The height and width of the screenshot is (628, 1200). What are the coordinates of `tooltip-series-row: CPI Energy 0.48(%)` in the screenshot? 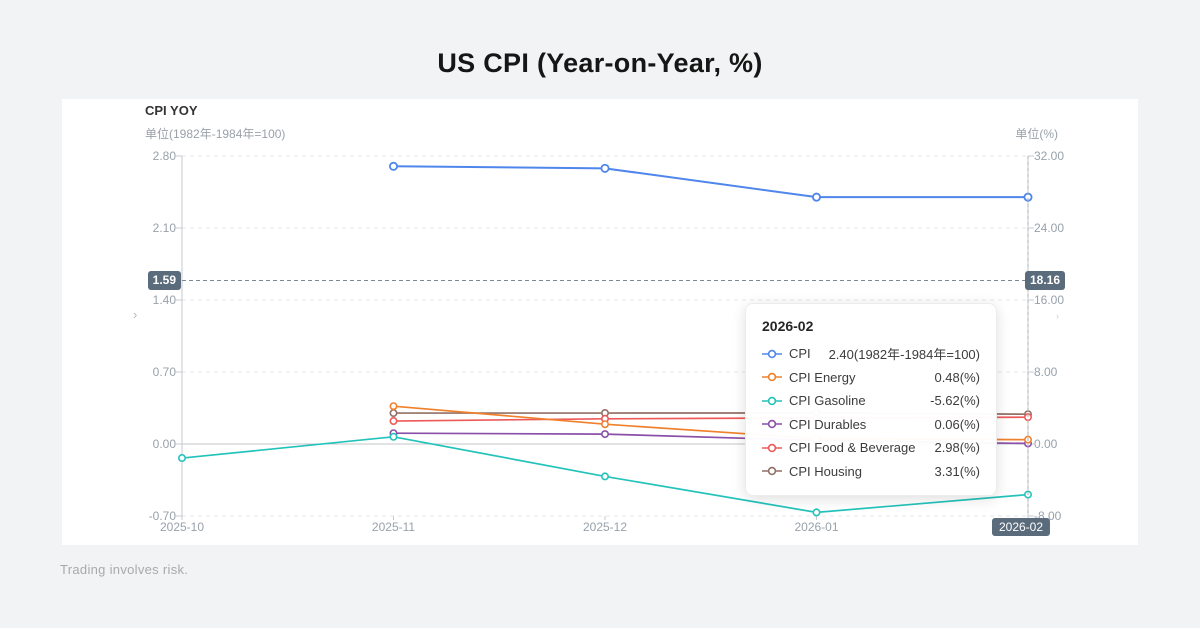 It's located at (871, 378).